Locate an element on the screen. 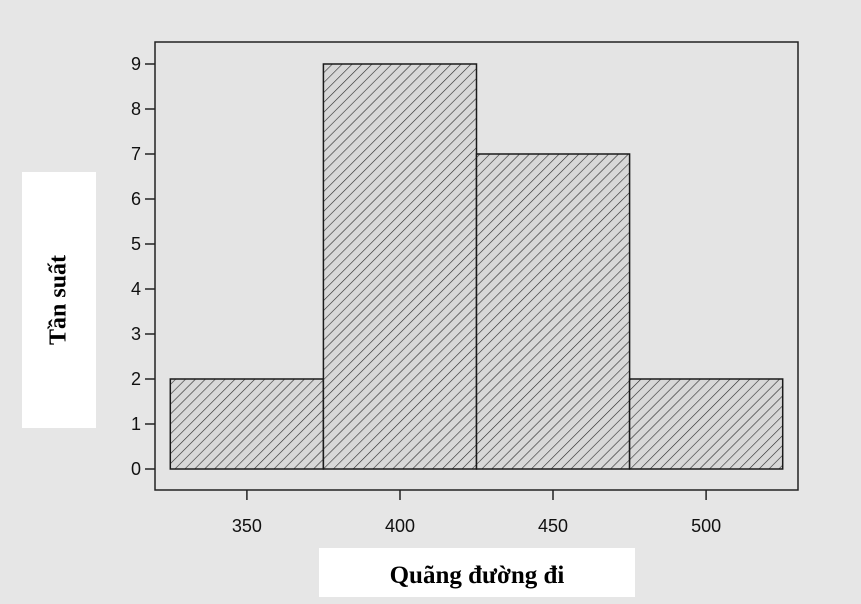  y-axis-label: Tần suất is located at coordinates (58, 300).